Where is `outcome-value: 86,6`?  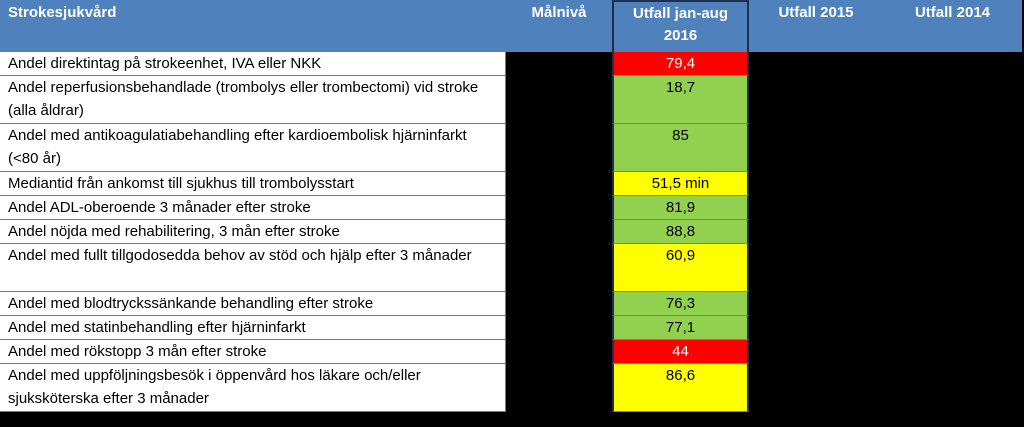 outcome-value: 86,6 is located at coordinates (680, 375).